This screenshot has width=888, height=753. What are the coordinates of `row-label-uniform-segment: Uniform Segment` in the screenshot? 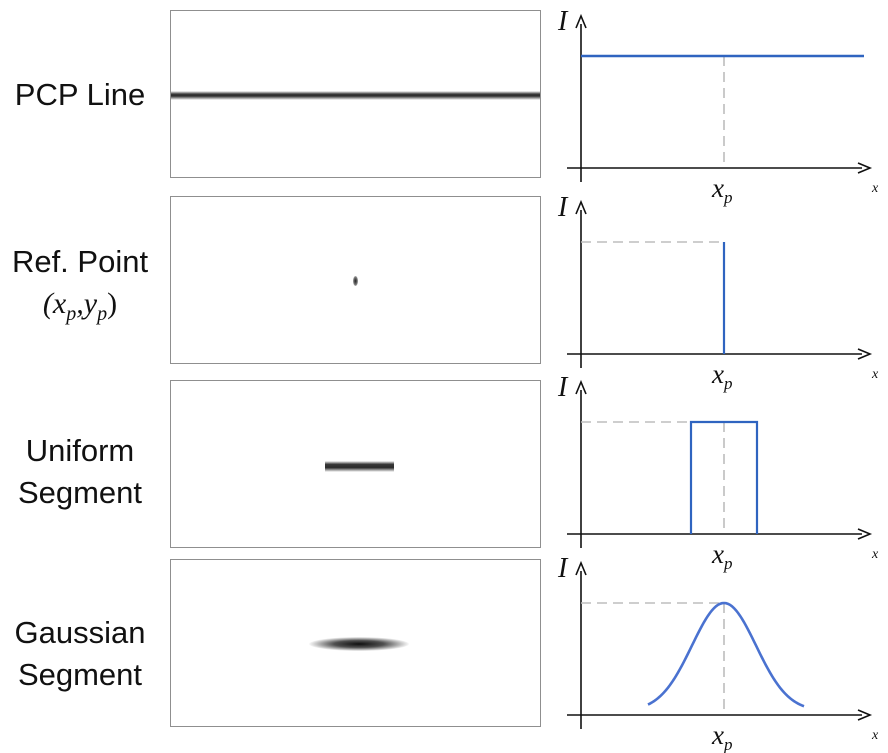 It's located at (80, 472).